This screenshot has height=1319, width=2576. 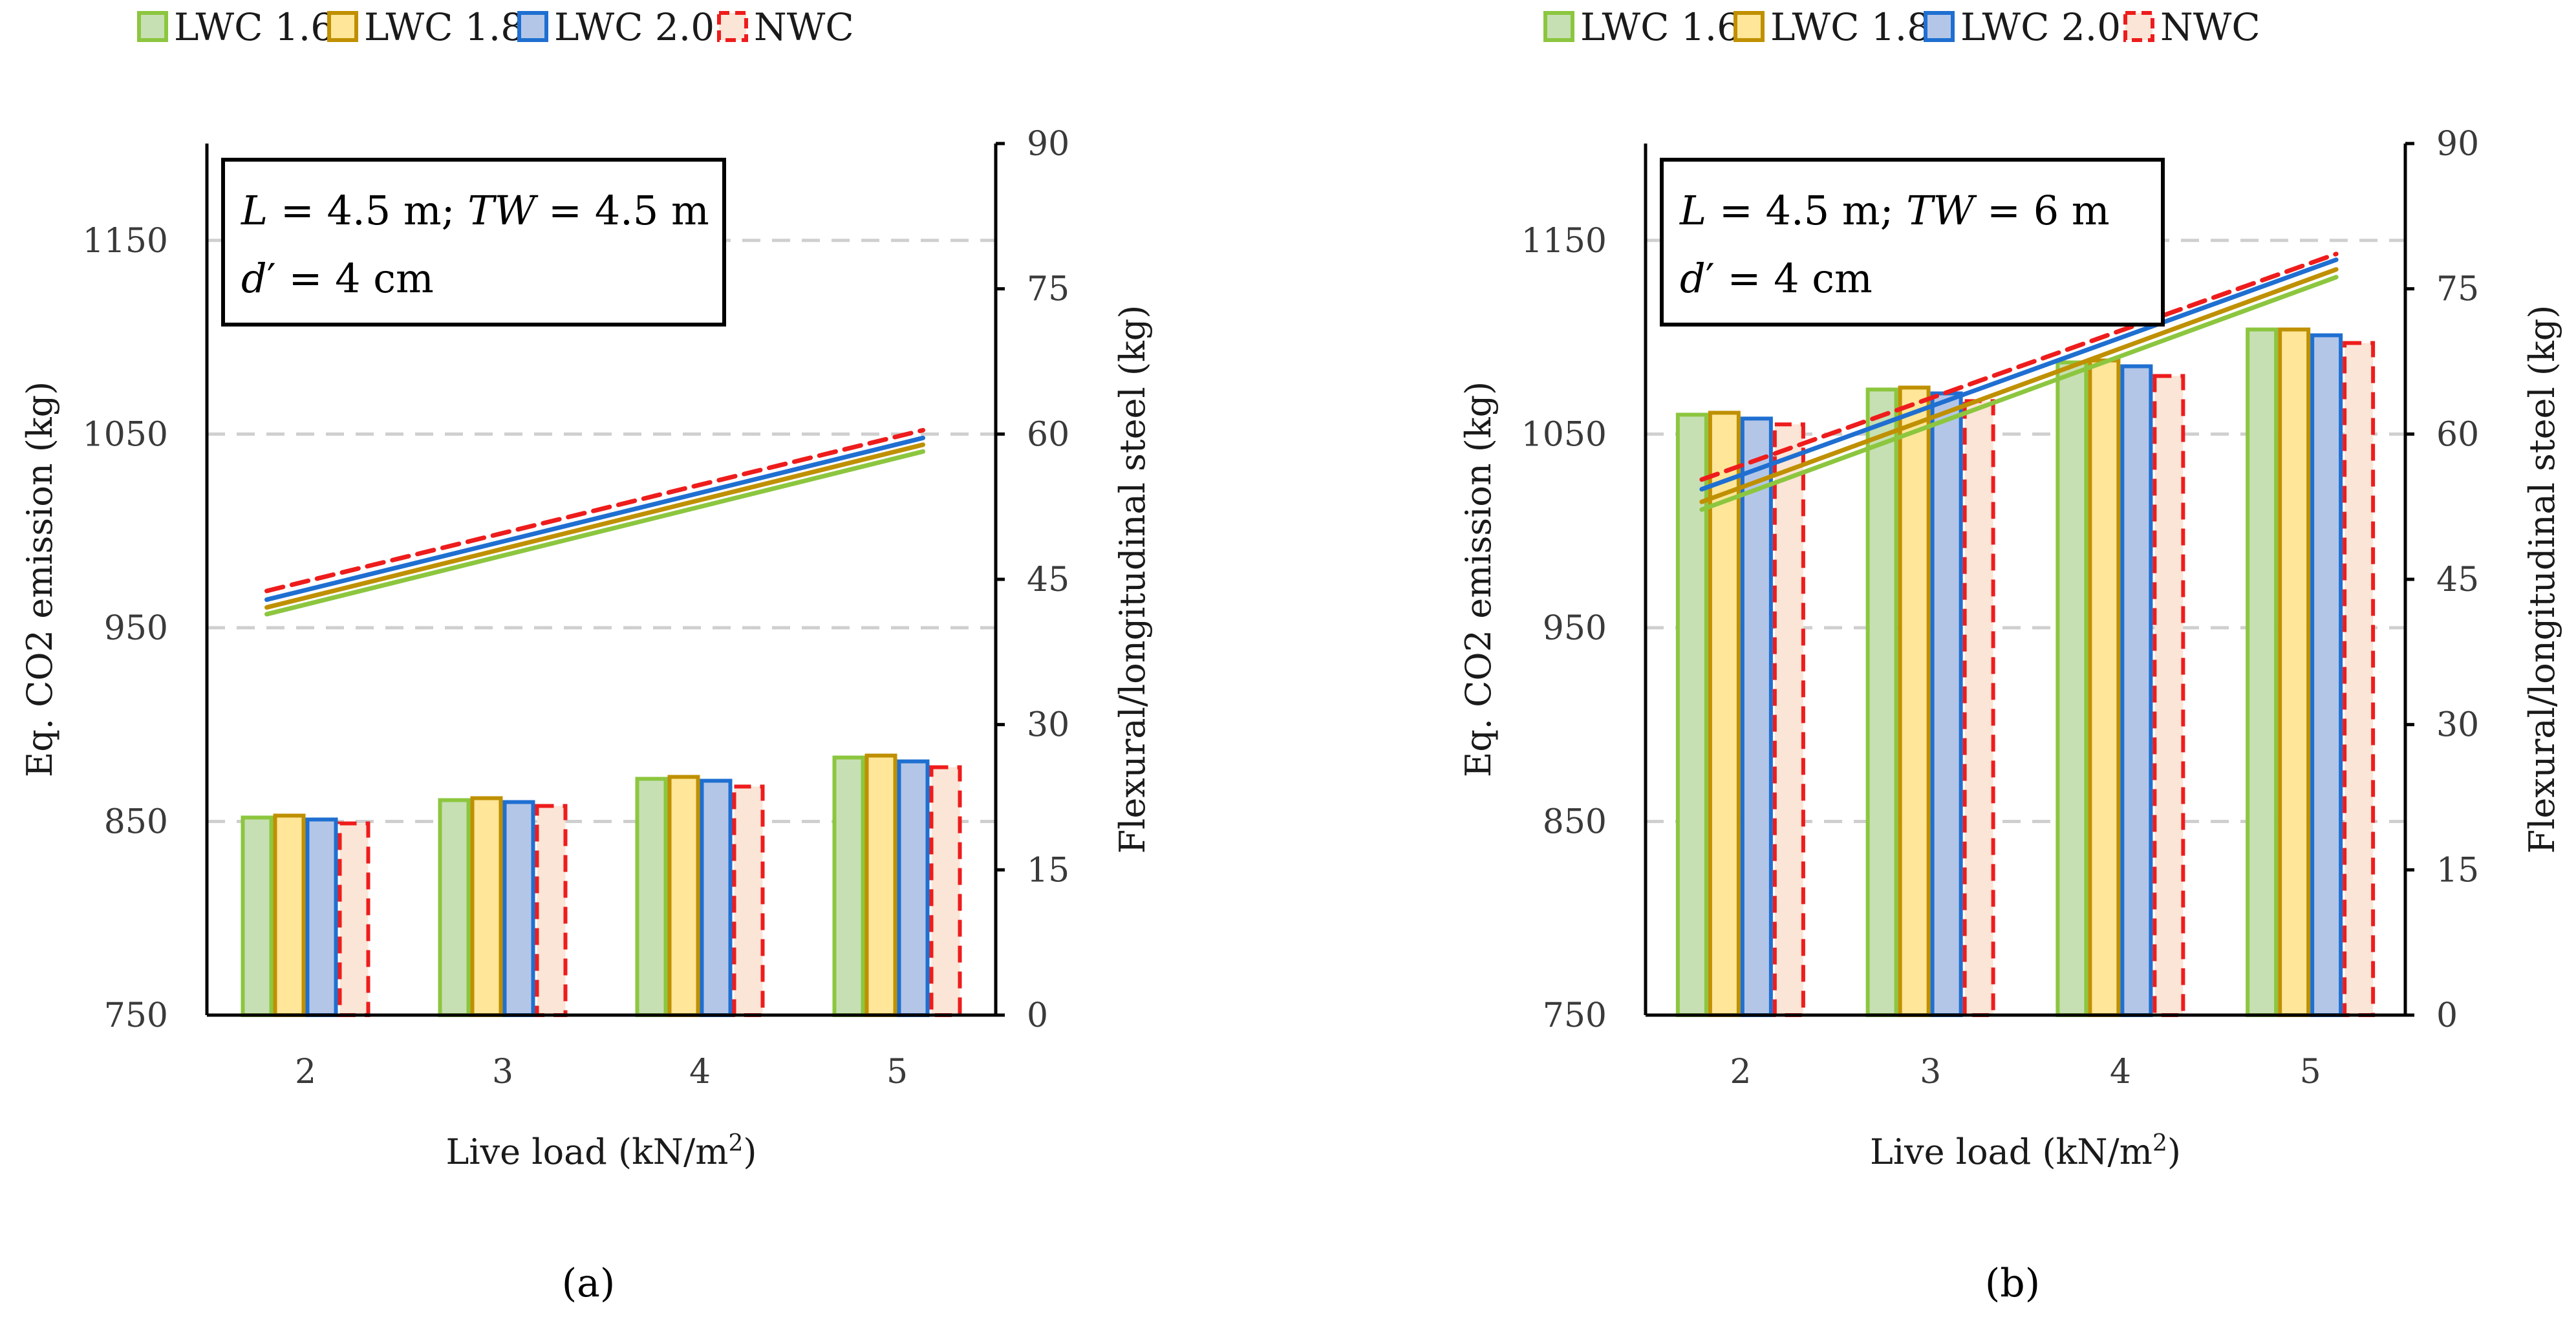 I want to click on x-tick-label: 3, so click(x=502, y=1072).